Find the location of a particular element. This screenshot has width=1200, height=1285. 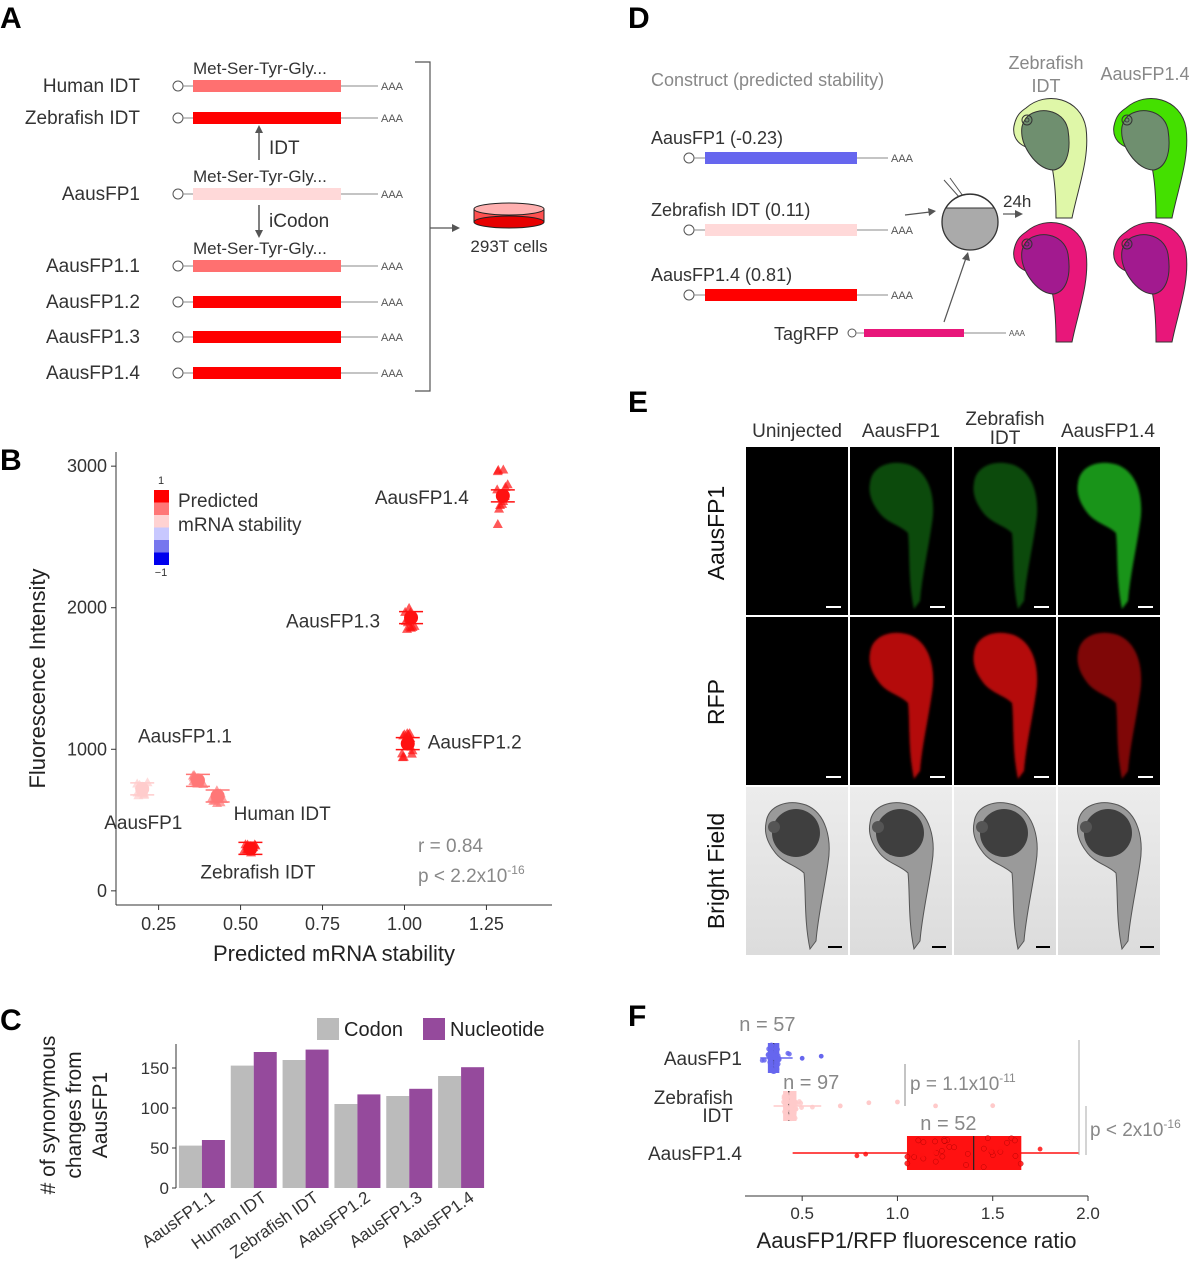

embryo-green-zebrafish-idt is located at coordinates (1050, 158).